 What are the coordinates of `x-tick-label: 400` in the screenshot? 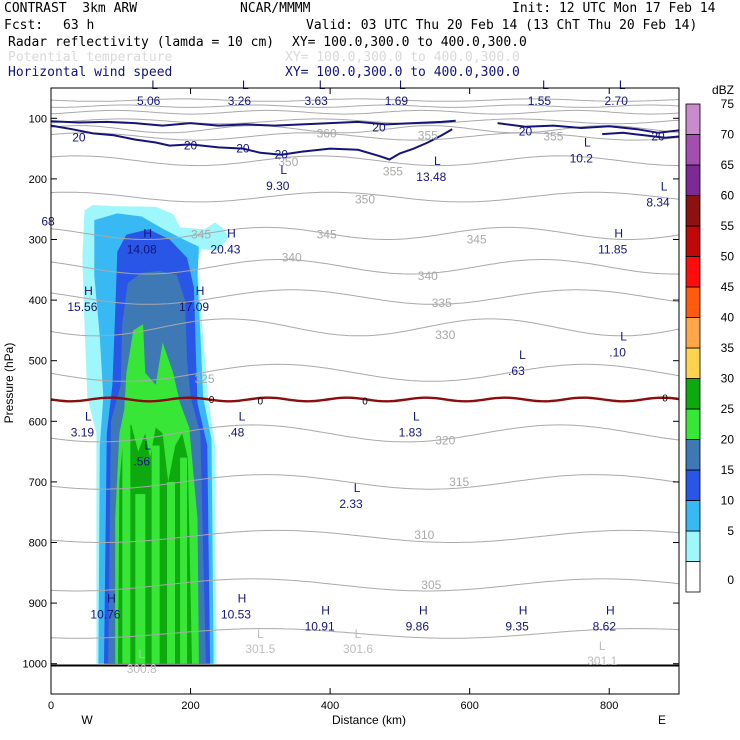 It's located at (330, 706).